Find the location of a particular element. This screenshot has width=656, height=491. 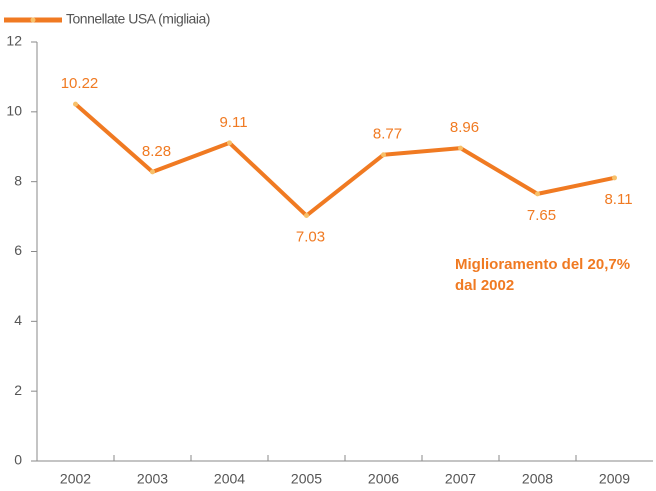

x-tick-label: 2003 is located at coordinates (152, 479).